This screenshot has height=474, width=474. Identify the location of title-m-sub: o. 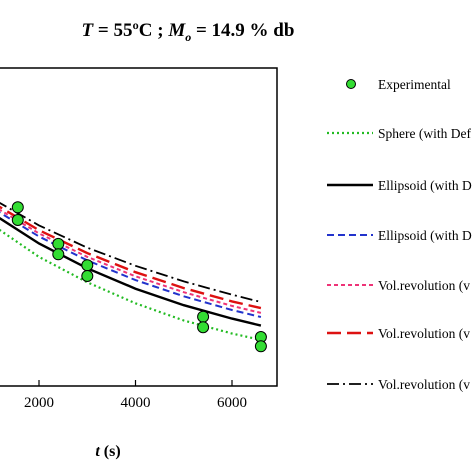
(188, 37).